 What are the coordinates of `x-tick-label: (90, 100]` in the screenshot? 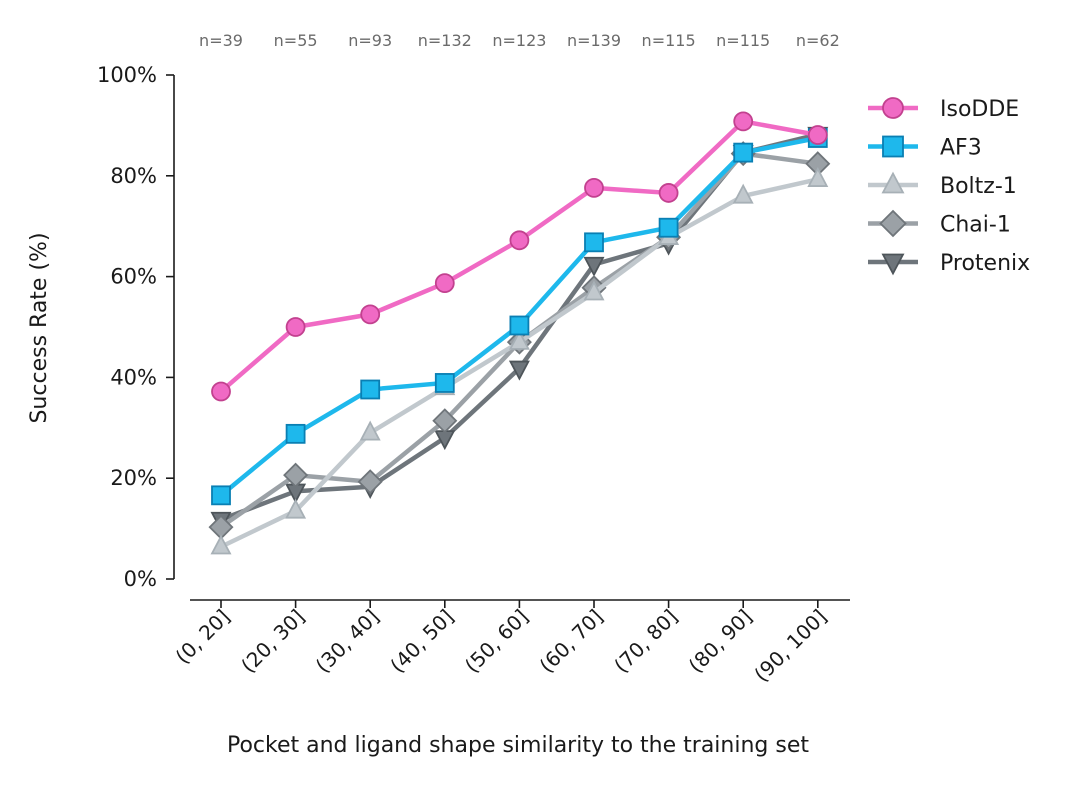 It's located at (790, 646).